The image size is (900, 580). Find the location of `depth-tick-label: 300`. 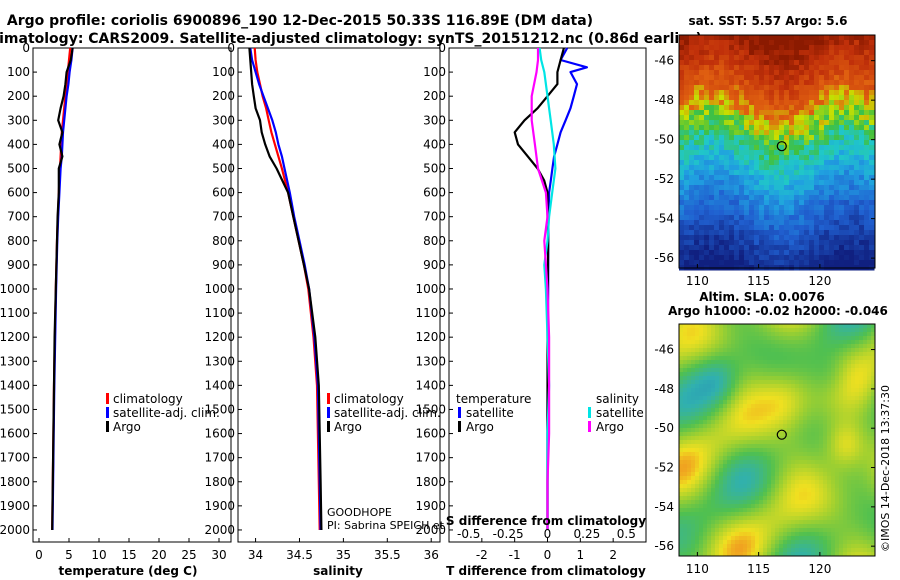

depth-tick-label: 300 is located at coordinates (18, 120).